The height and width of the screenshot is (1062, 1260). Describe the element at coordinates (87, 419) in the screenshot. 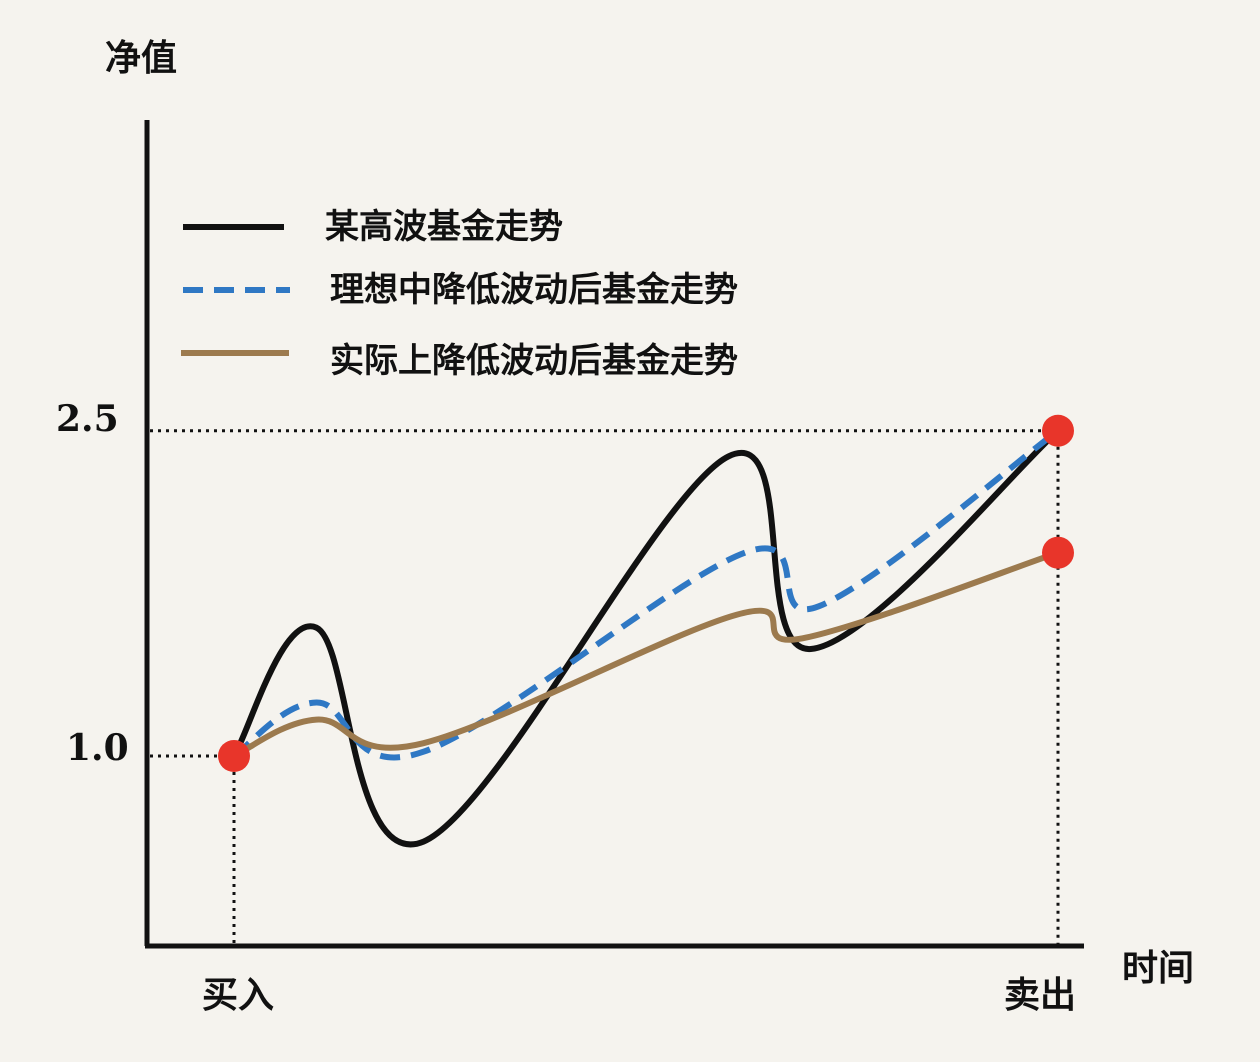

I see `y-tick-label: 2.5` at that location.